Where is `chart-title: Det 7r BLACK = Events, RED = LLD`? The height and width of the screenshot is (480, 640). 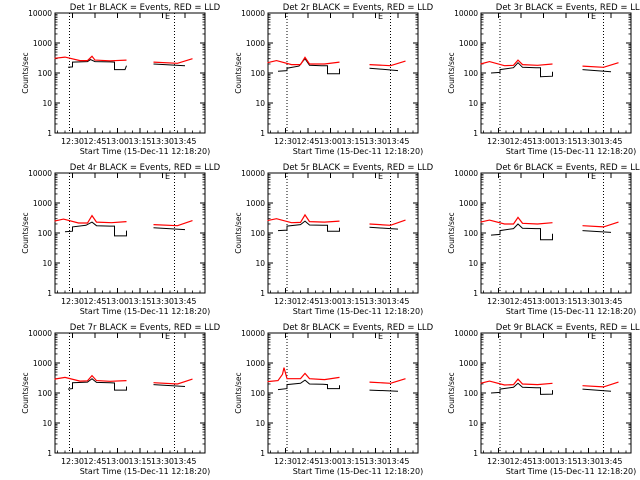
chart-title: Det 7r BLACK = Events, RED = LLD is located at coordinates (145, 328).